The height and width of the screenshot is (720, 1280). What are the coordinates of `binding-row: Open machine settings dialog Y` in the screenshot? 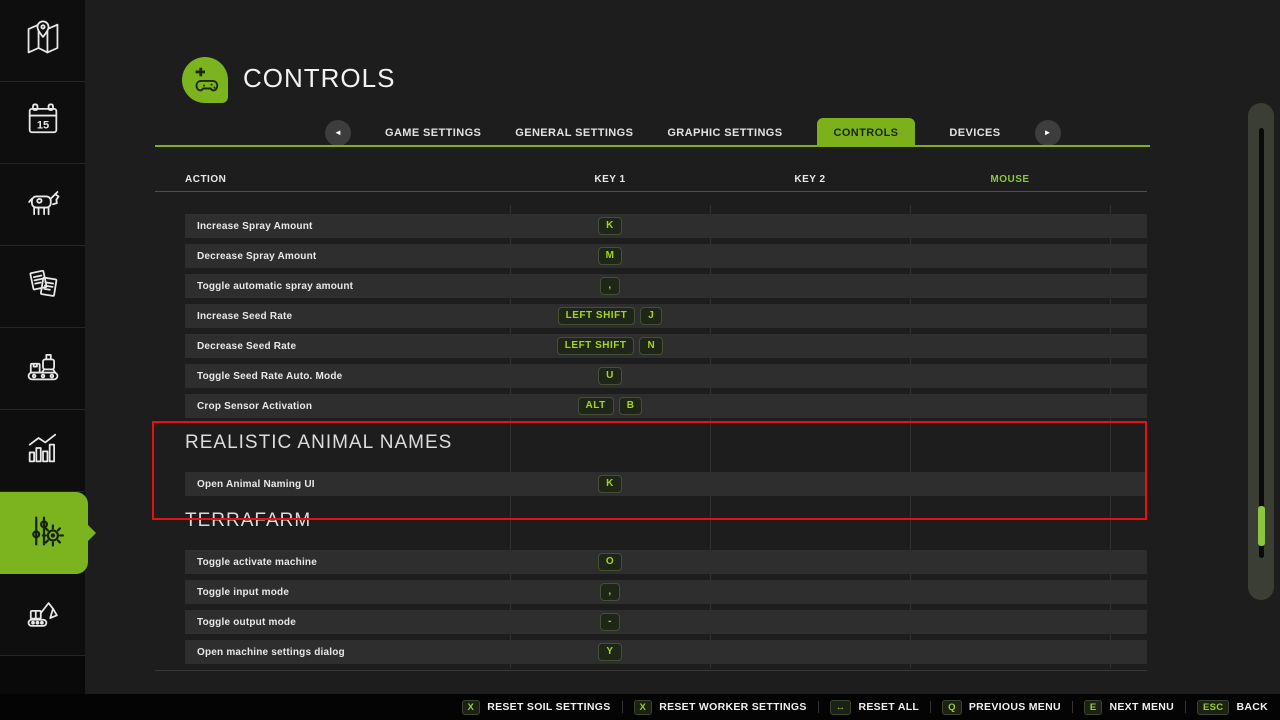 It's located at (666, 652).